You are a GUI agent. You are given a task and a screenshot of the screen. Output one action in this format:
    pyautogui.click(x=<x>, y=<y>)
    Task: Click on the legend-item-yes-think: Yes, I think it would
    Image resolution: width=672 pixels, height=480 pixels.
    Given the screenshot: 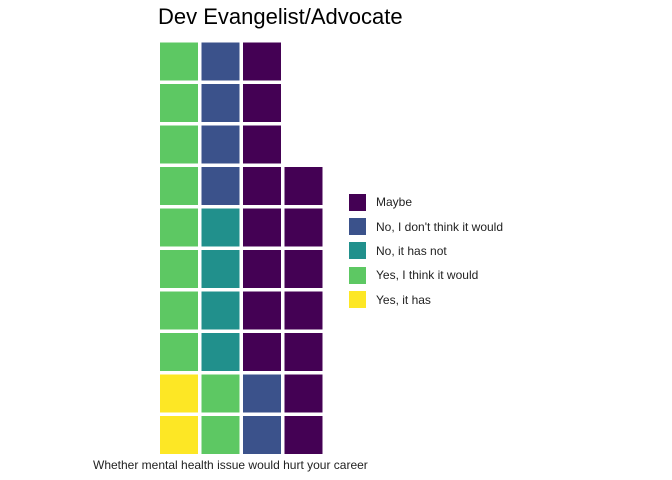 What is the action you would take?
    pyautogui.click(x=426, y=275)
    